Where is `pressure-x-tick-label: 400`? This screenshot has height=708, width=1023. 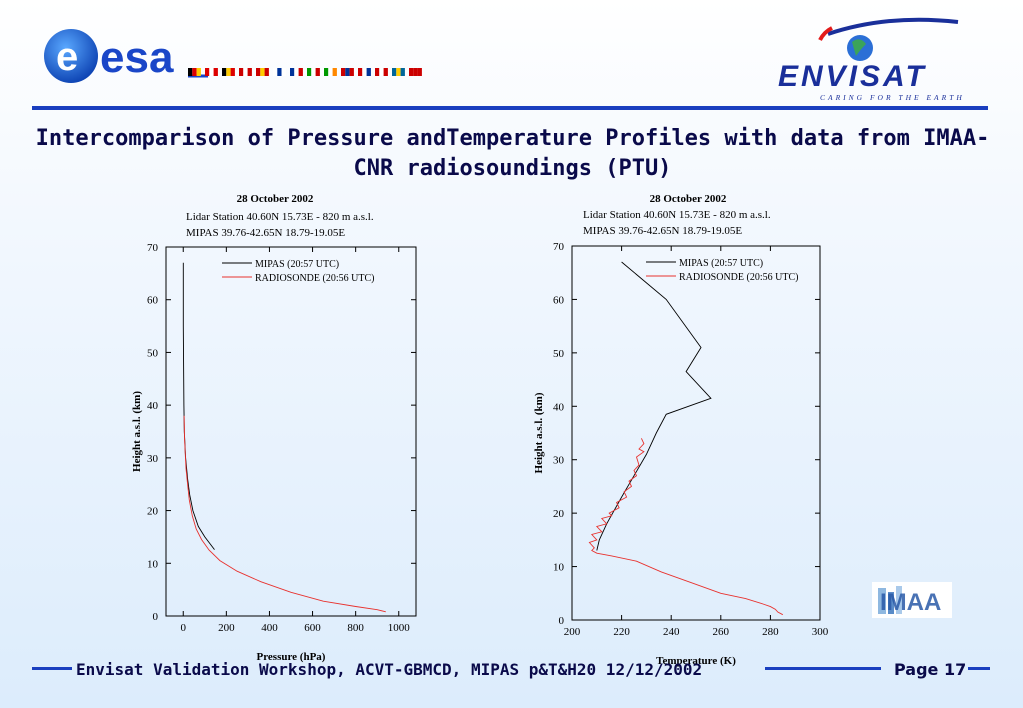
pressure-x-tick-label: 400 is located at coordinates (269, 628).